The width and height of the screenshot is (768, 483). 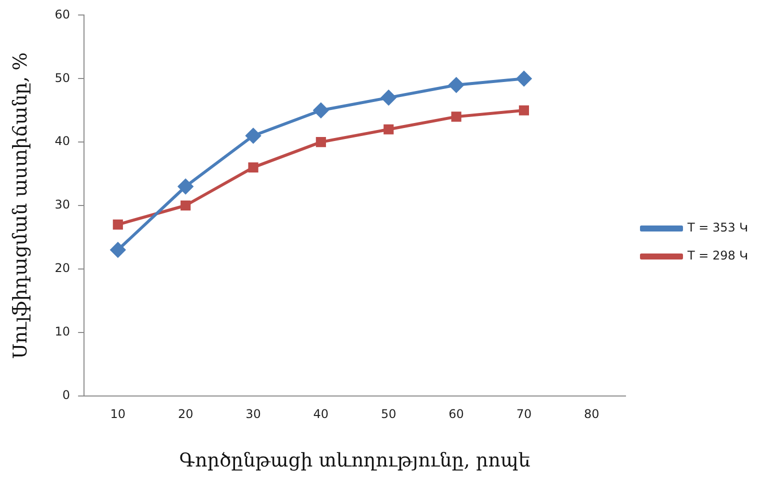 I want to click on x-tick-label: 30, so click(x=253, y=414).